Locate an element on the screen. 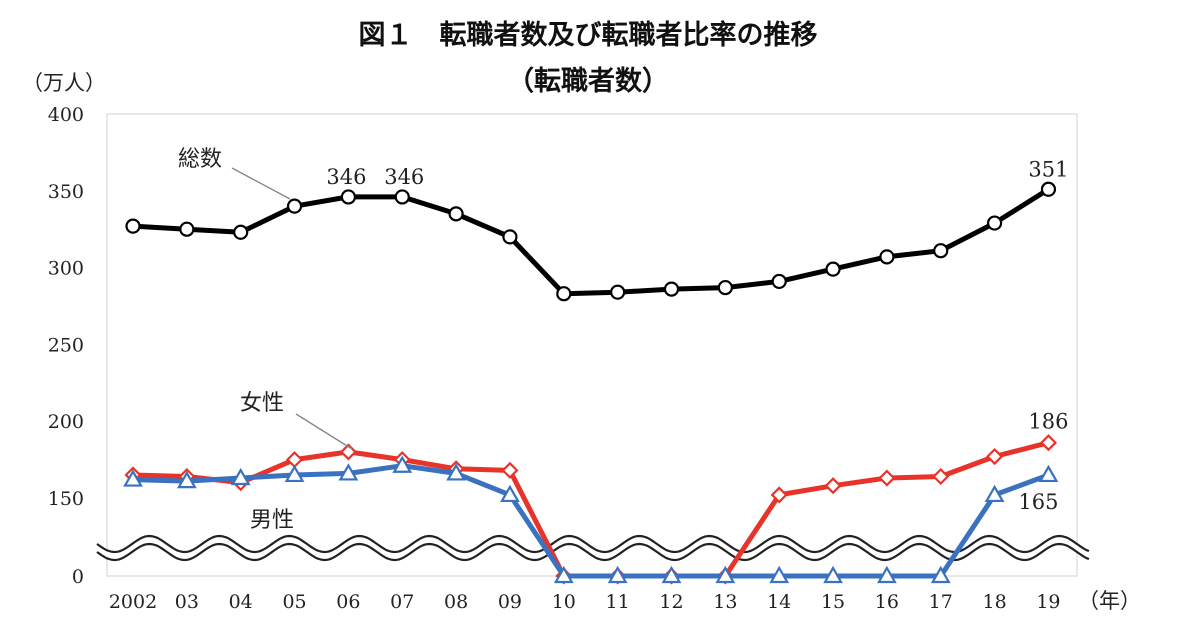 This screenshot has width=1200, height=640. y-tick-label: 250 is located at coordinates (66, 345).